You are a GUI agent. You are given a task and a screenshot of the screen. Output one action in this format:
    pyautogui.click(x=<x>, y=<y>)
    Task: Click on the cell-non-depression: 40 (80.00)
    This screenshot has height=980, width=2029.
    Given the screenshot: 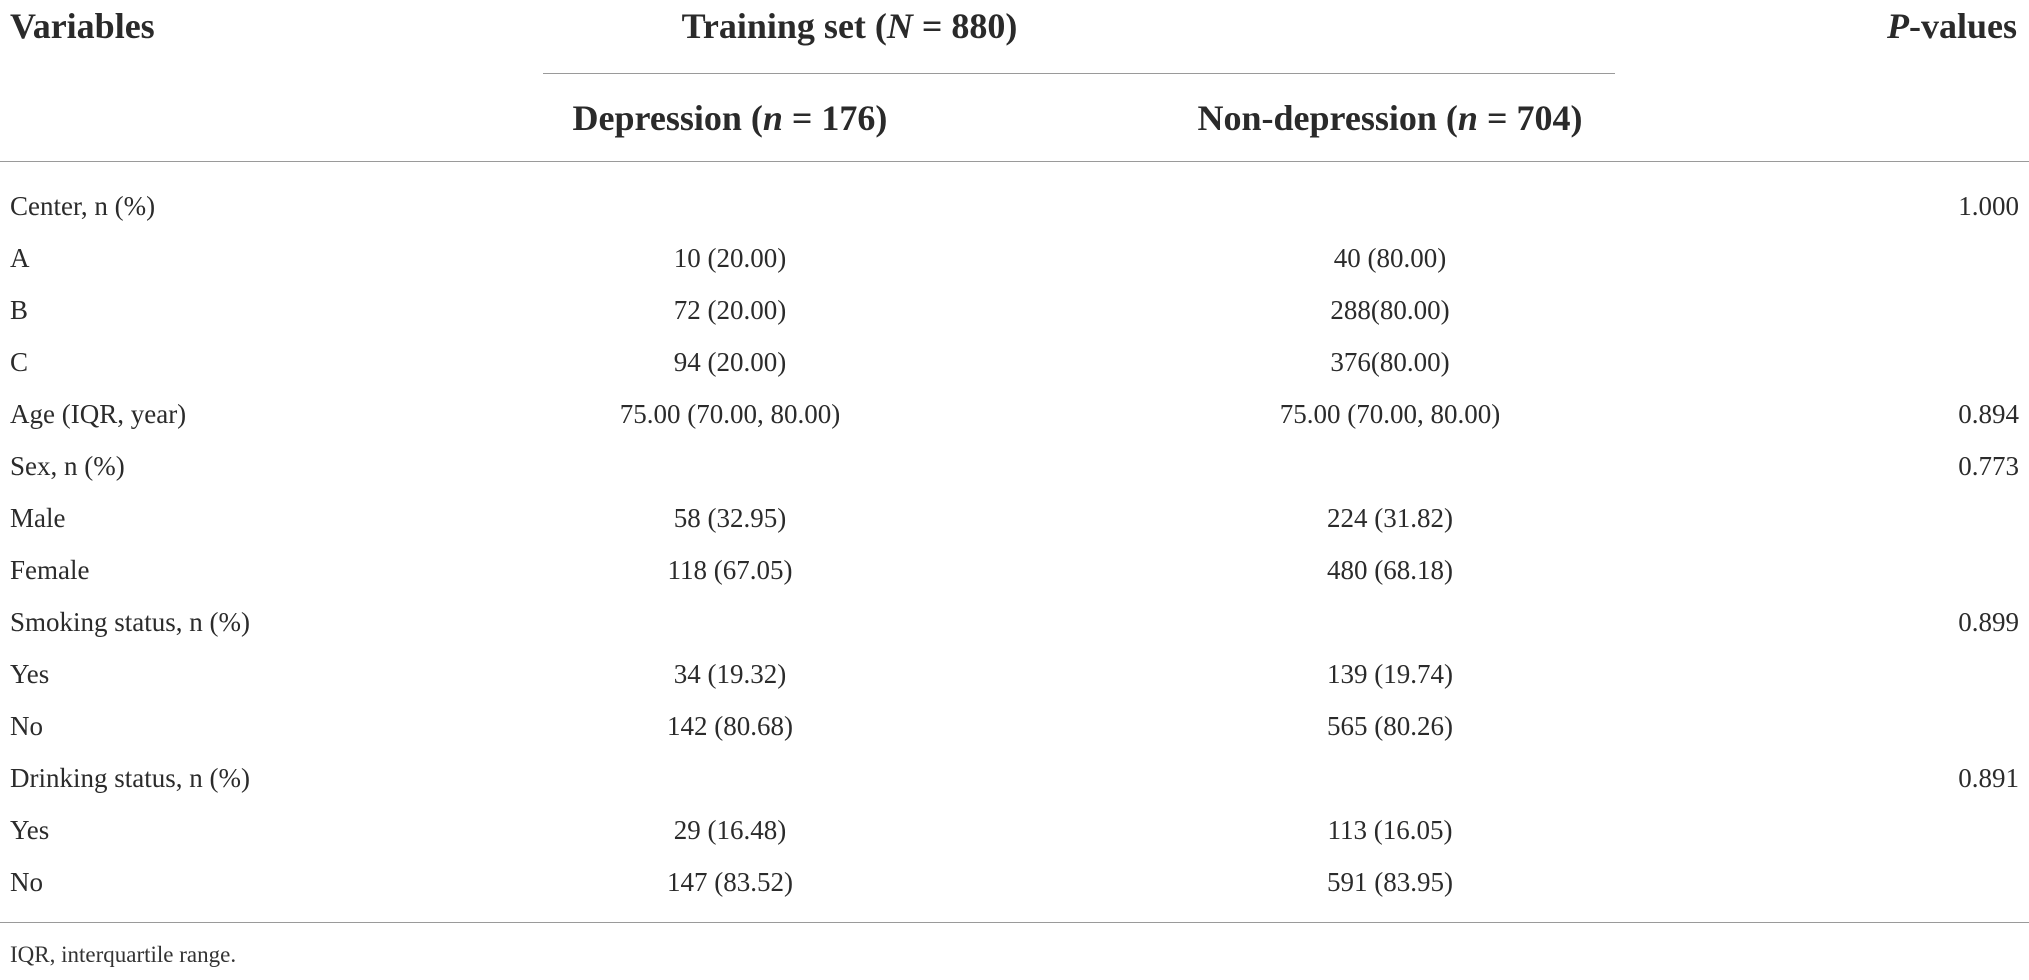 What is the action you would take?
    pyautogui.click(x=1390, y=258)
    